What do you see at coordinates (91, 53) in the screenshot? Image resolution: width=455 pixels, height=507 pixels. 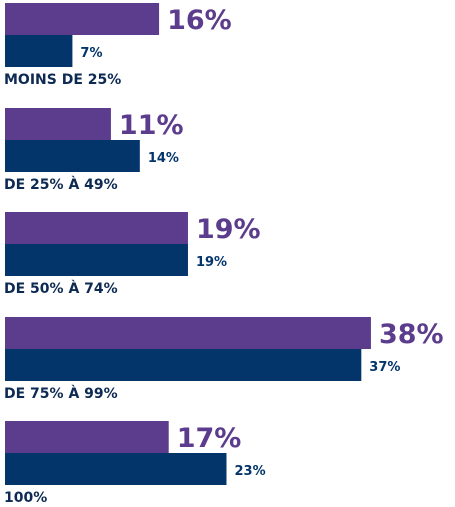 I see `data-label-series-2: 7%` at bounding box center [91, 53].